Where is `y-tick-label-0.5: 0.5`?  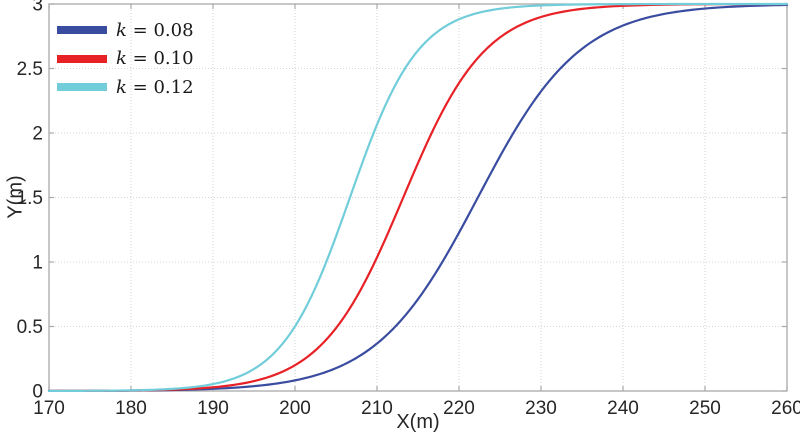 y-tick-label-0.5: 0.5 is located at coordinates (30, 327).